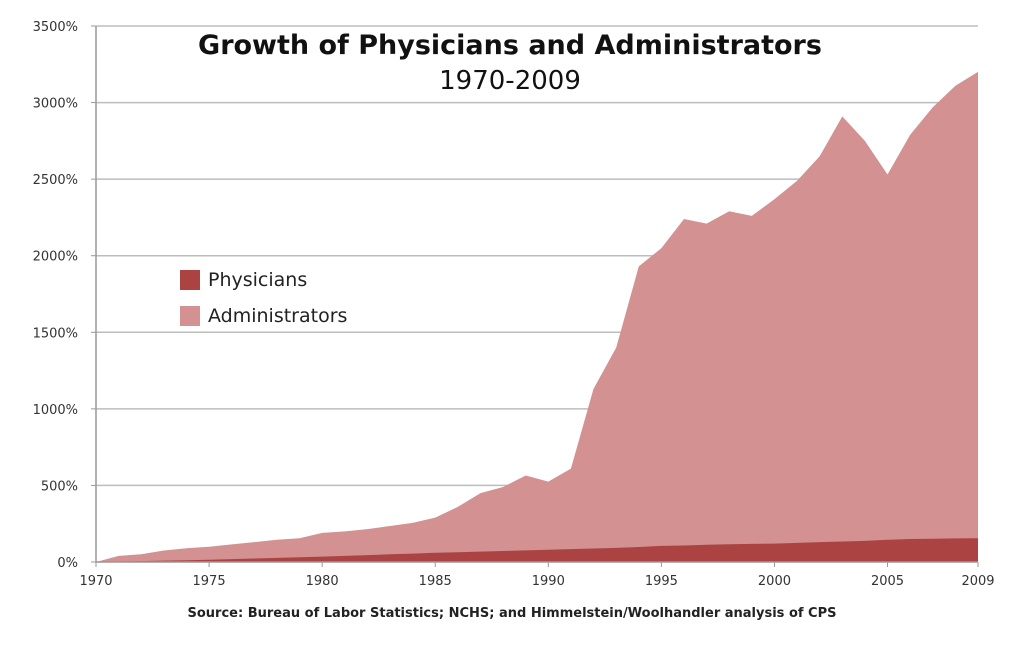  Describe the element at coordinates (774, 581) in the screenshot. I see `x-tick-label: 2000` at that location.